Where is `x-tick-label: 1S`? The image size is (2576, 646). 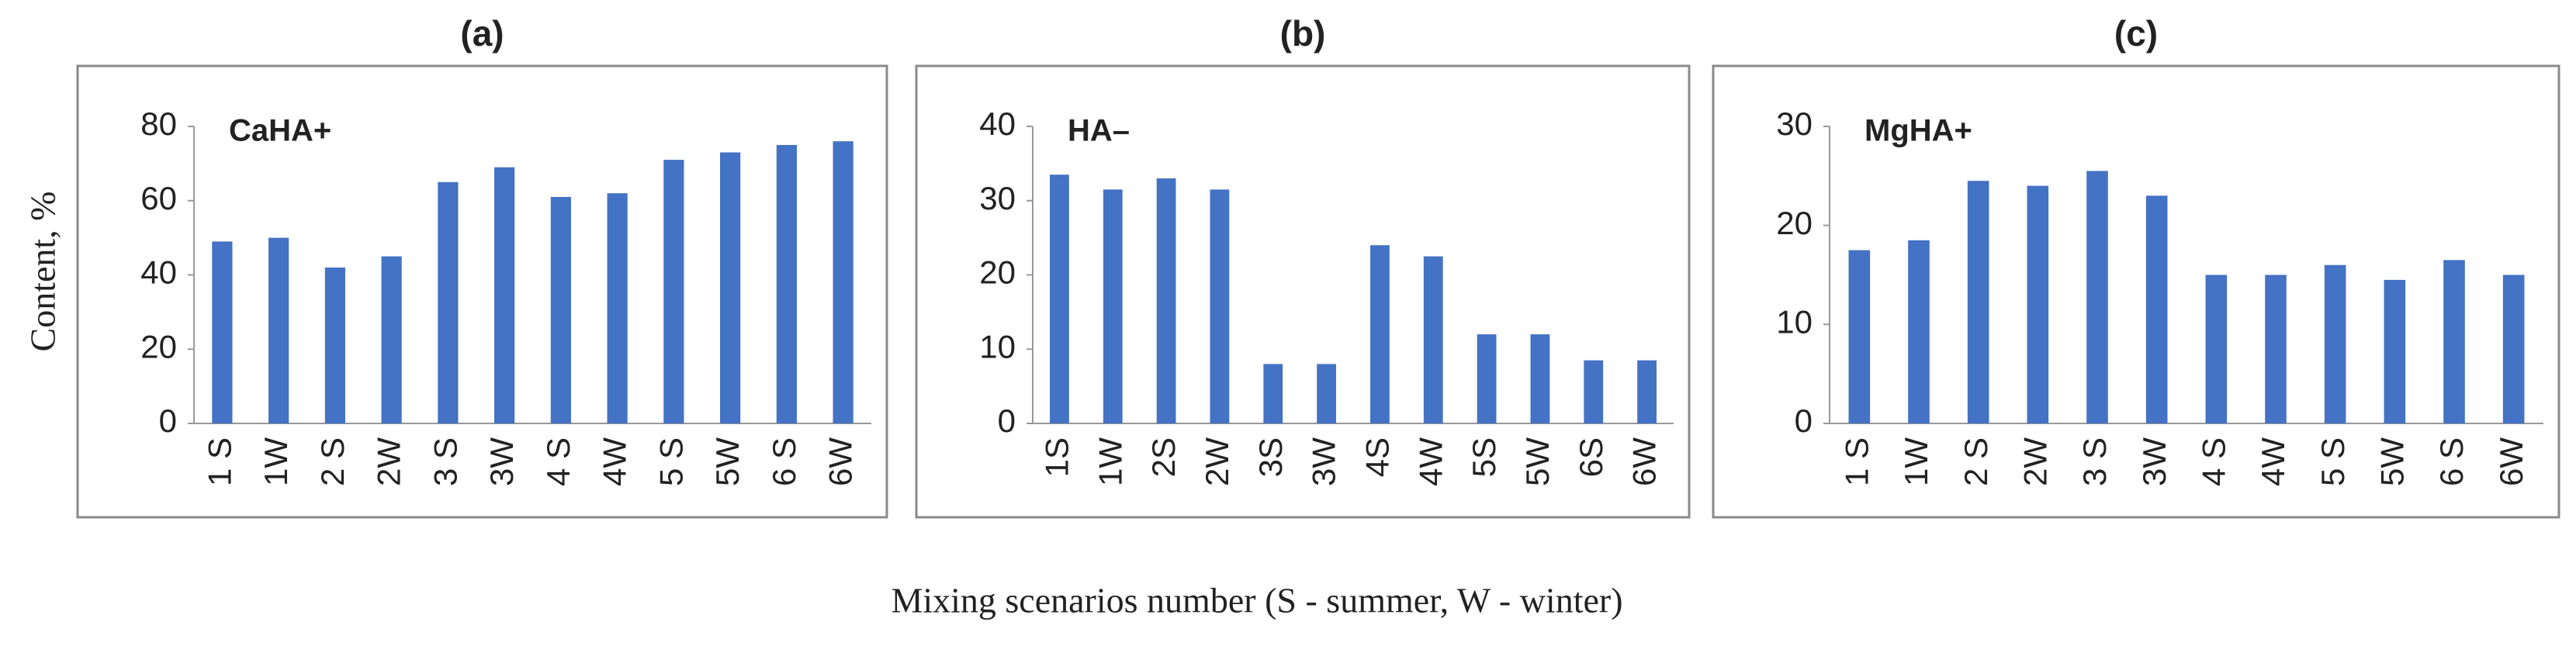 x-tick-label: 1S is located at coordinates (1057, 457).